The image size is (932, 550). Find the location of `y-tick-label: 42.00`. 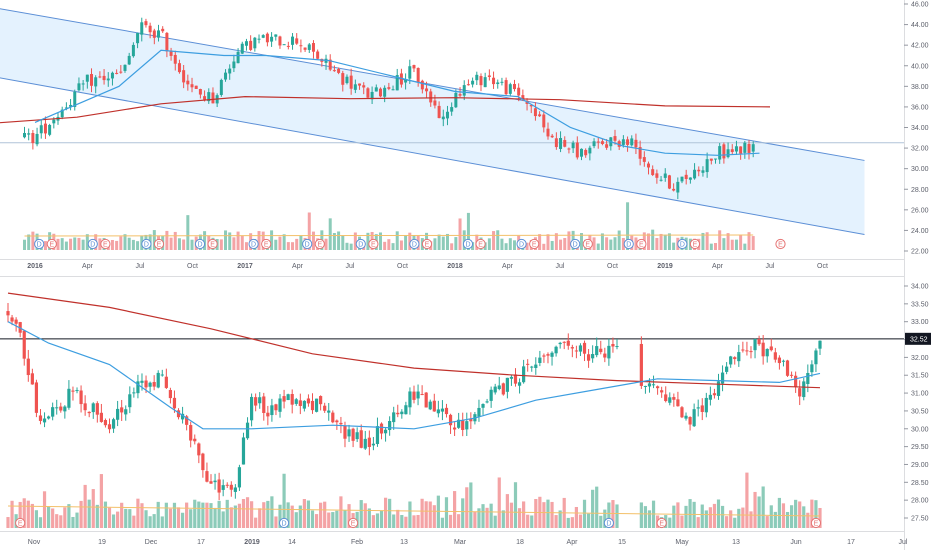

y-tick-label: 42.00 is located at coordinates (920, 46).